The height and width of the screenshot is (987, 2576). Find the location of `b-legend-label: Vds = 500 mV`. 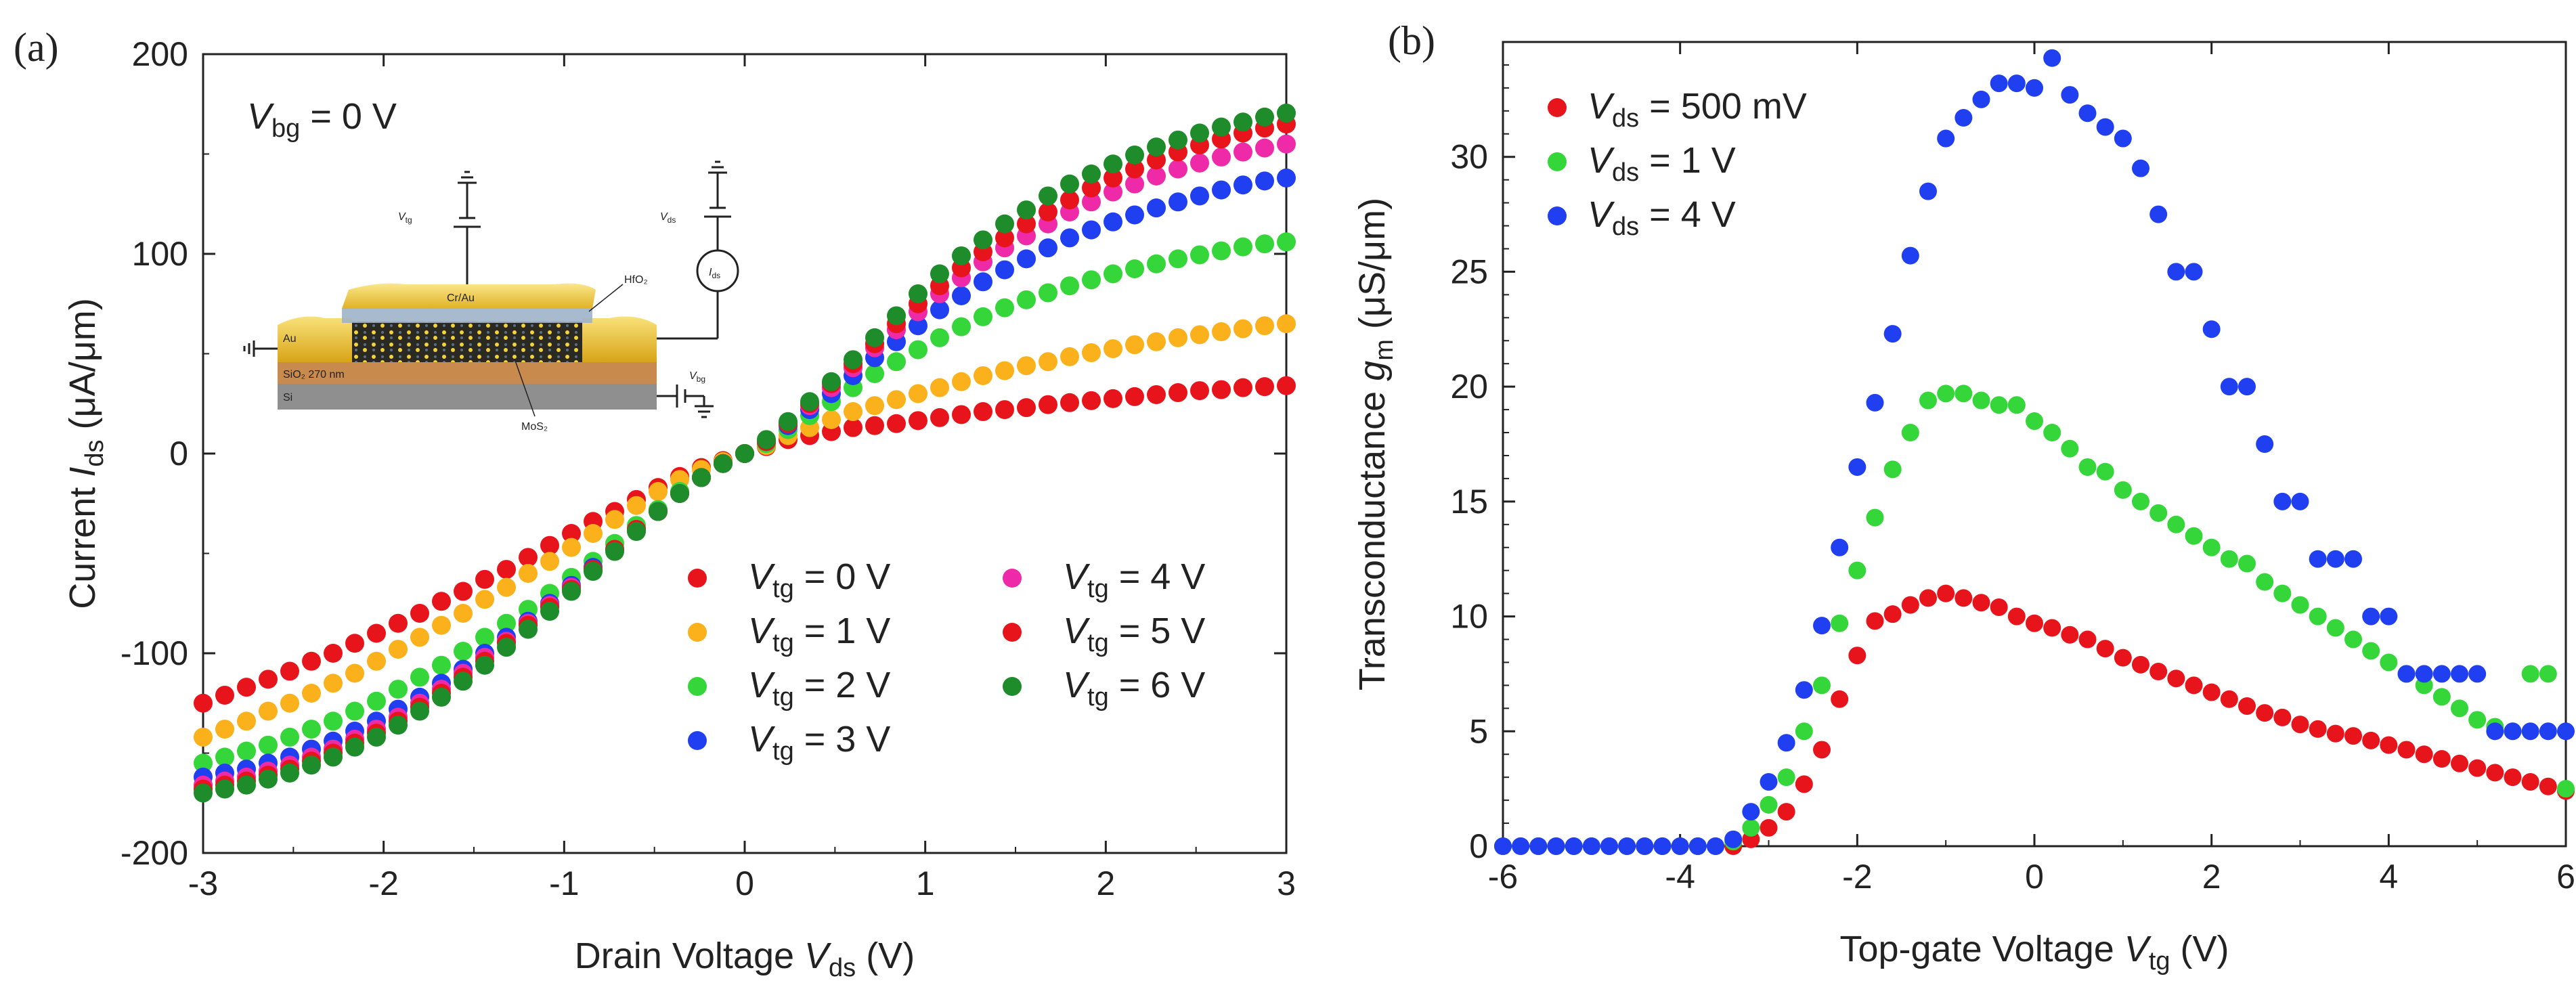

b-legend-label: Vds = 500 mV is located at coordinates (1697, 109).